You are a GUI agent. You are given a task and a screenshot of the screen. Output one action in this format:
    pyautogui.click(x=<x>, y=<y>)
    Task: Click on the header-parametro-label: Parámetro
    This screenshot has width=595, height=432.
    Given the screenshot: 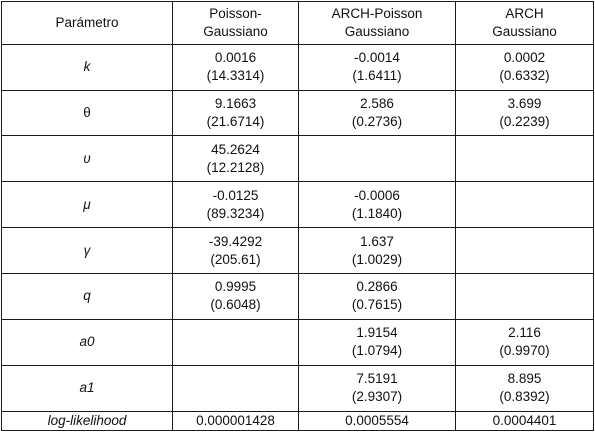 What is the action you would take?
    pyautogui.click(x=87, y=22)
    